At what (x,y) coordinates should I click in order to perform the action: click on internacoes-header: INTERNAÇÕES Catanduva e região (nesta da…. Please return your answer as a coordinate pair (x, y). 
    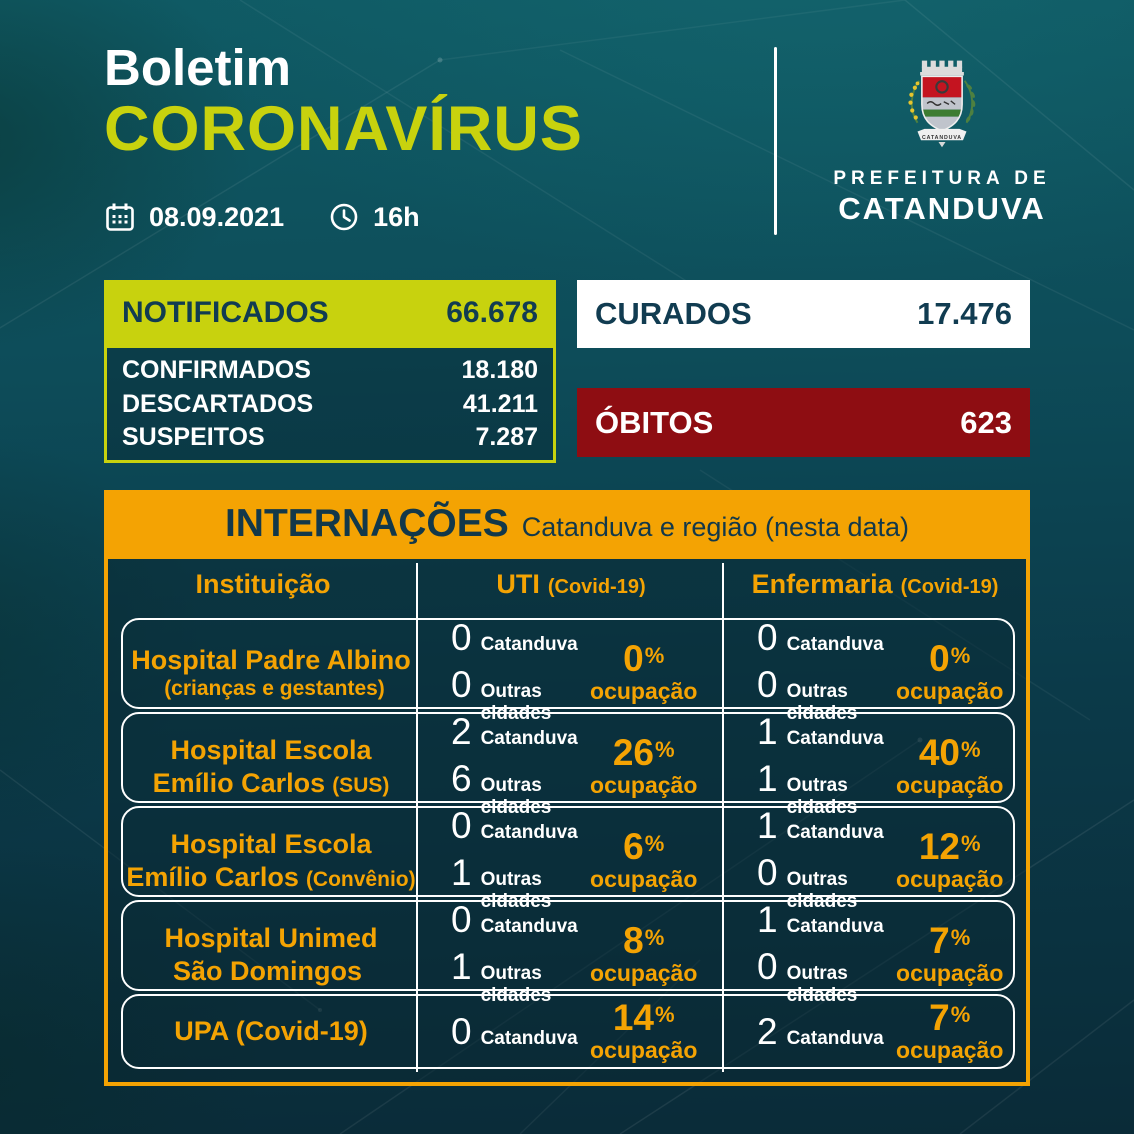
    Looking at the image, I should click on (567, 524).